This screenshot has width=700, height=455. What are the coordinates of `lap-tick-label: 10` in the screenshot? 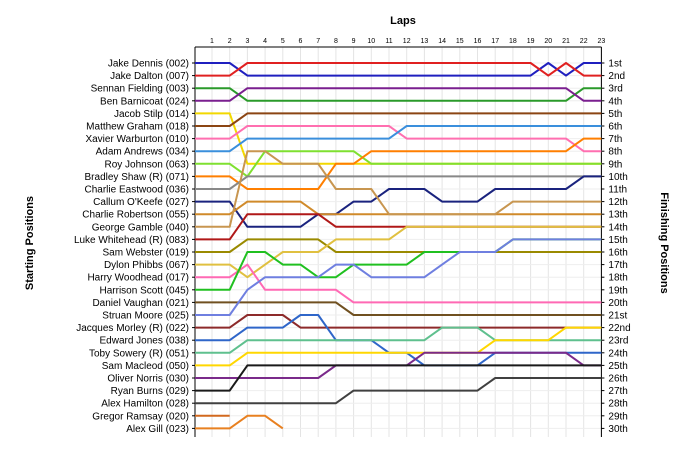 It's located at (371, 41).